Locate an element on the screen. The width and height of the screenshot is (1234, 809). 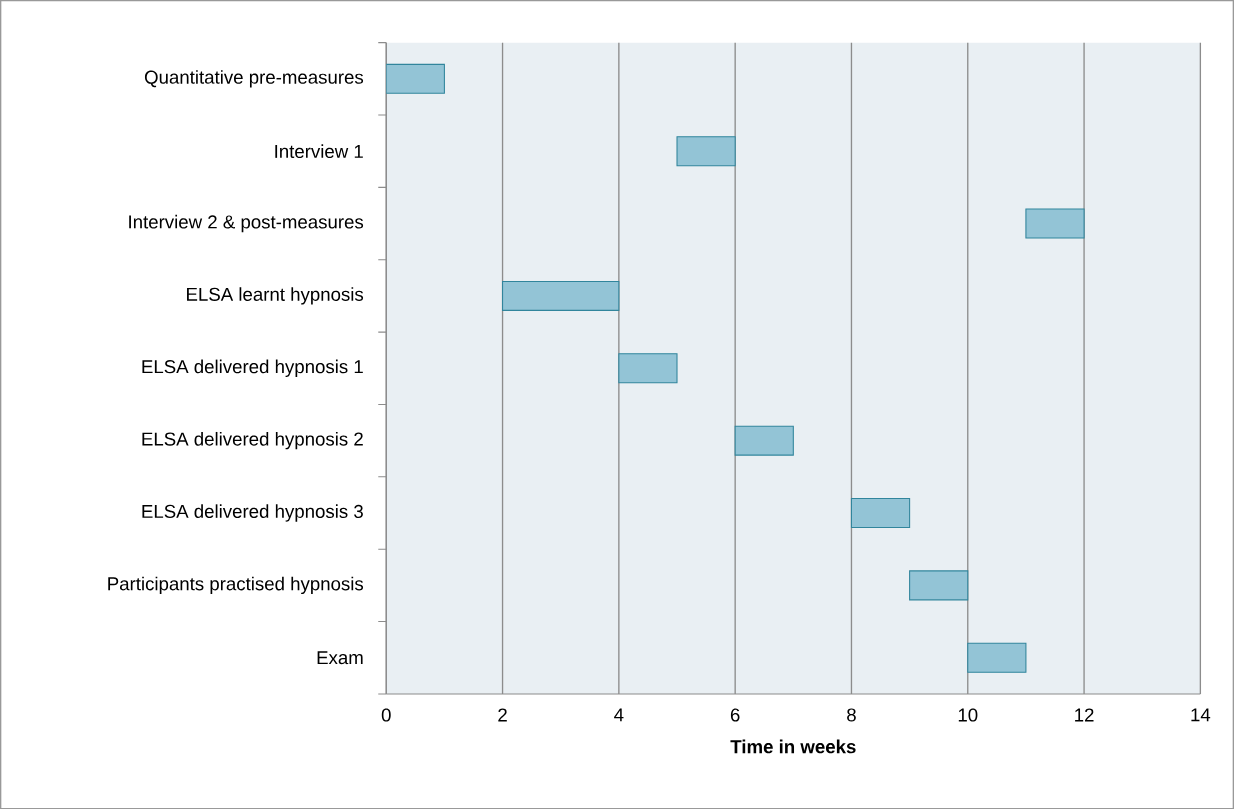
x-tick-label: 2 is located at coordinates (502, 715).